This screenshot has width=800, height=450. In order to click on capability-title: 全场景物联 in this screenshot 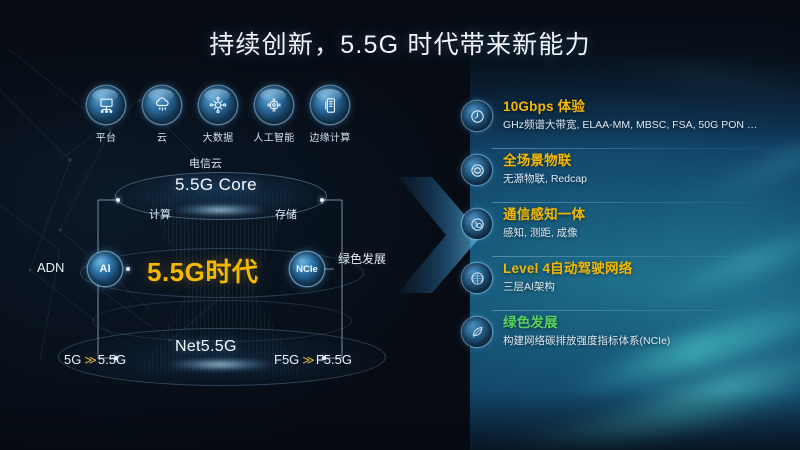, I will do `click(537, 160)`.